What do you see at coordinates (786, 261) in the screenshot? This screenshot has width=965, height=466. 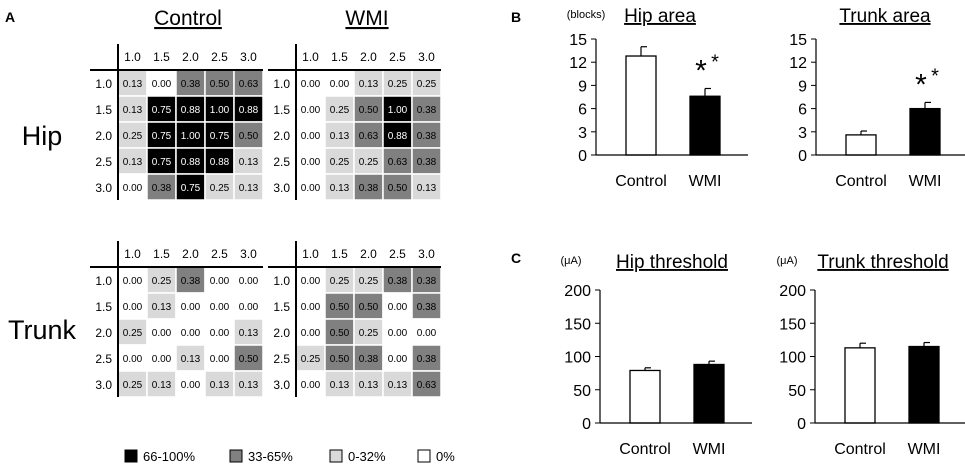 I see `bar-chart-unit-label: (μA)` at bounding box center [786, 261].